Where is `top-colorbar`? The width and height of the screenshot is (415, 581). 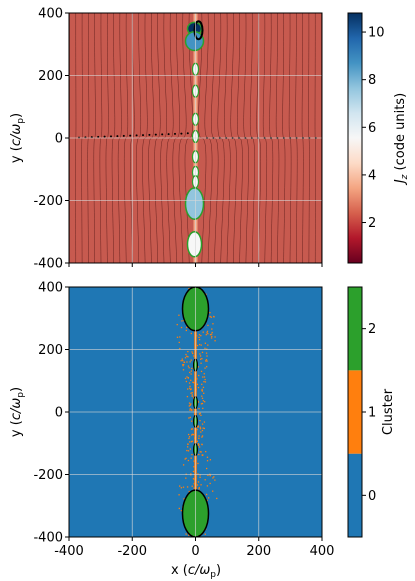
top-colorbar is located at coordinates (355, 138).